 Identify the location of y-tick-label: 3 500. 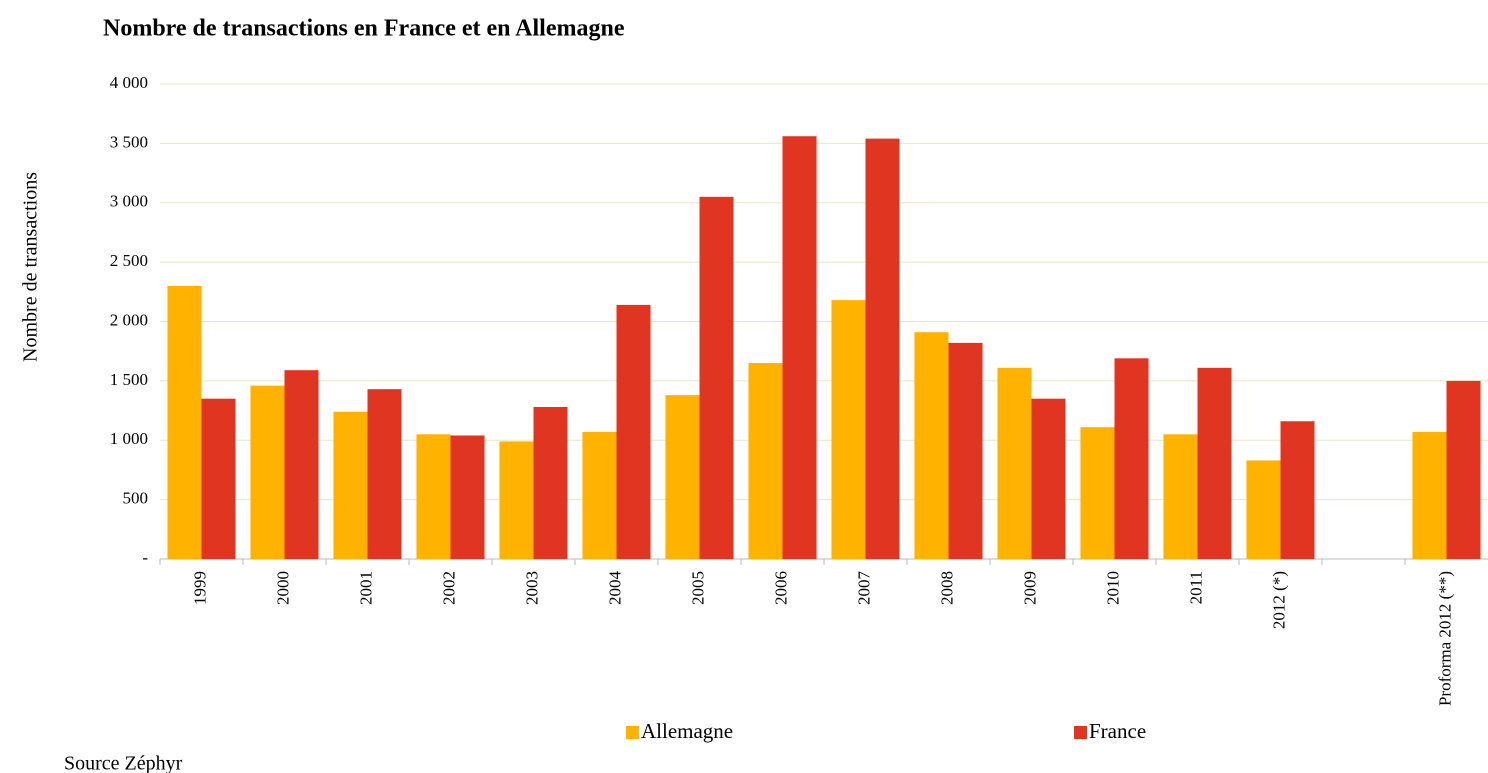
(129, 141).